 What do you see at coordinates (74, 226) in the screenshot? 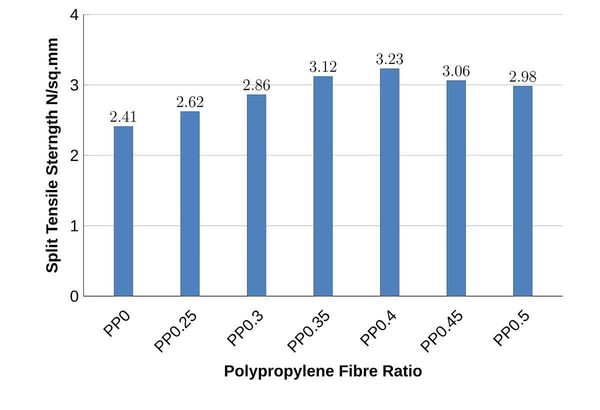
I see `y-tick-label: 1` at bounding box center [74, 226].